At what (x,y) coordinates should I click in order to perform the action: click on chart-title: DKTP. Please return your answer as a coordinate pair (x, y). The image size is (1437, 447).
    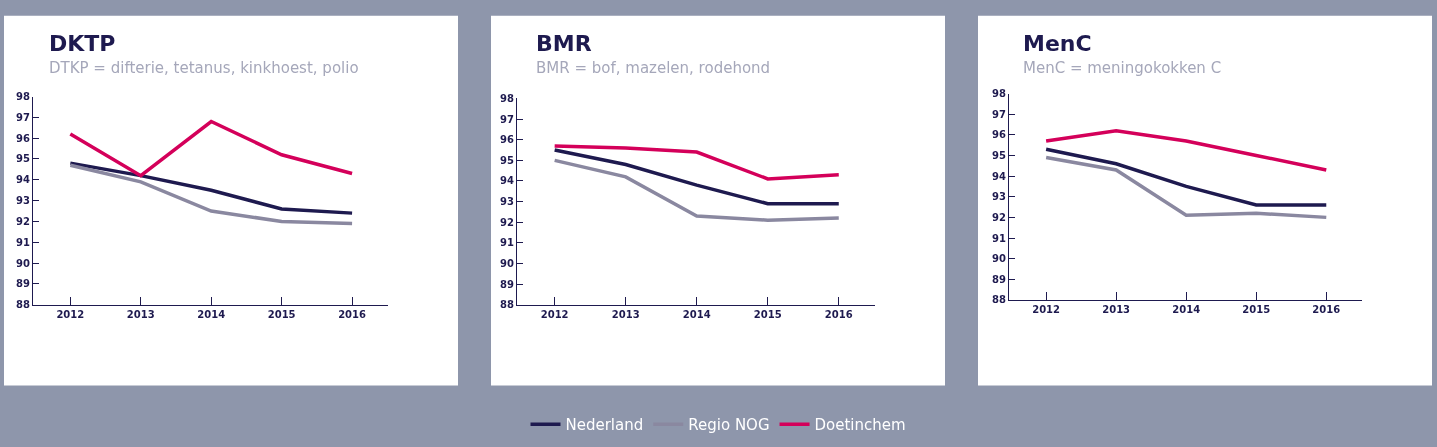
    Looking at the image, I should click on (82, 43).